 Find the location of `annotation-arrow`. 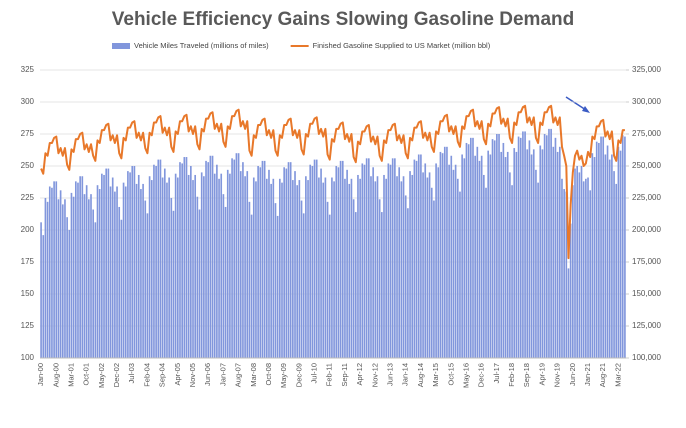

annotation-arrow is located at coordinates (576, 103).